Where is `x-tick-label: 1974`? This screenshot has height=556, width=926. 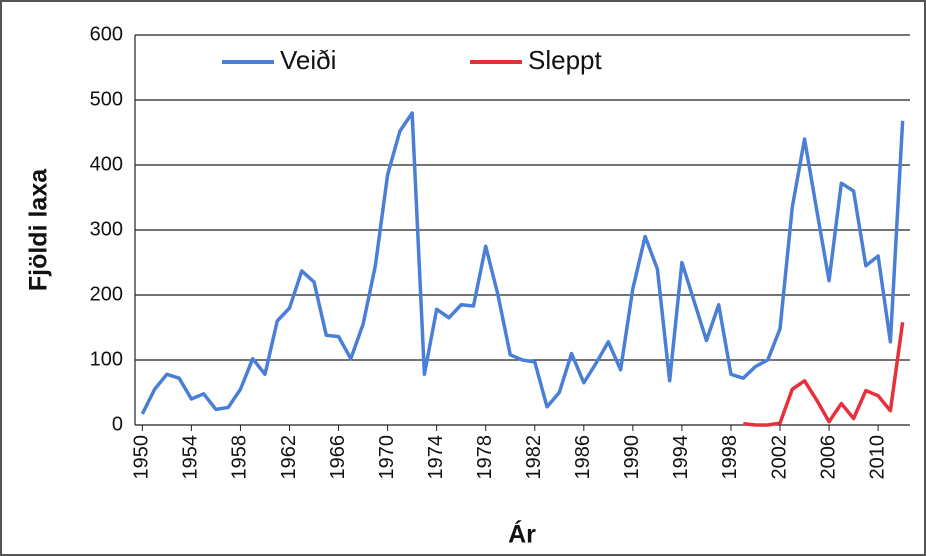 x-tick-label: 1974 is located at coordinates (436, 457).